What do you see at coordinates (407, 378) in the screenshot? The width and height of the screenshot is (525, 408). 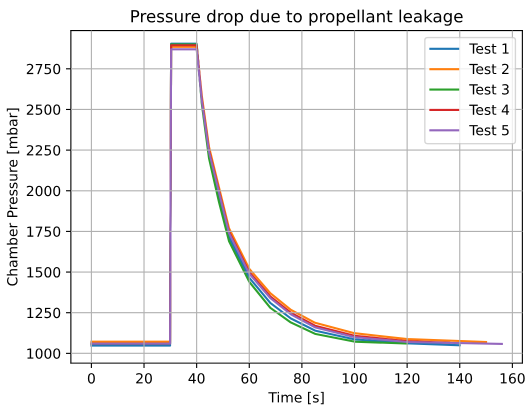 I see `x-tick-label: 120` at bounding box center [407, 378].